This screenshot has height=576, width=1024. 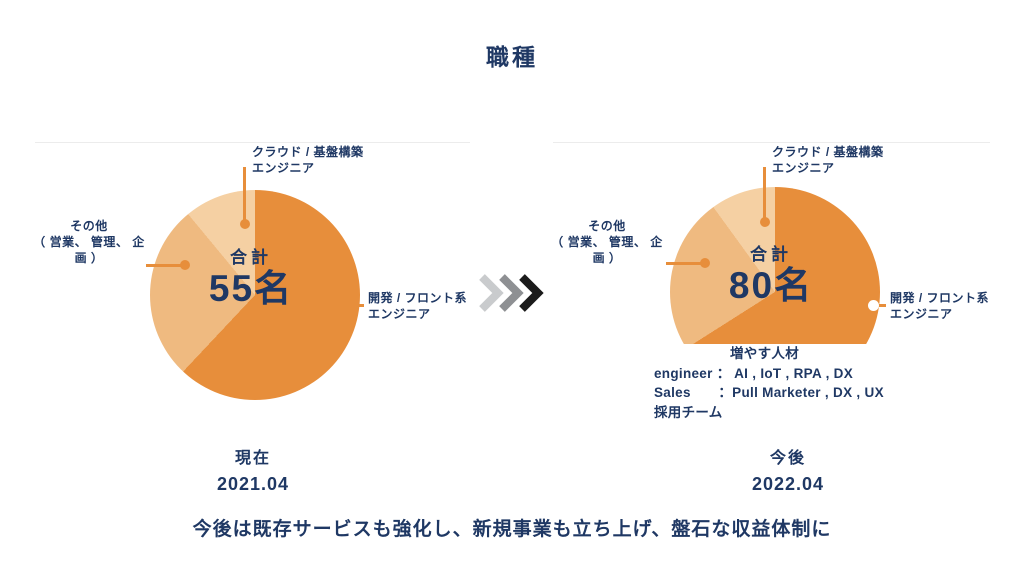 What do you see at coordinates (512, 57) in the screenshot?
I see `page-title: 職種` at bounding box center [512, 57].